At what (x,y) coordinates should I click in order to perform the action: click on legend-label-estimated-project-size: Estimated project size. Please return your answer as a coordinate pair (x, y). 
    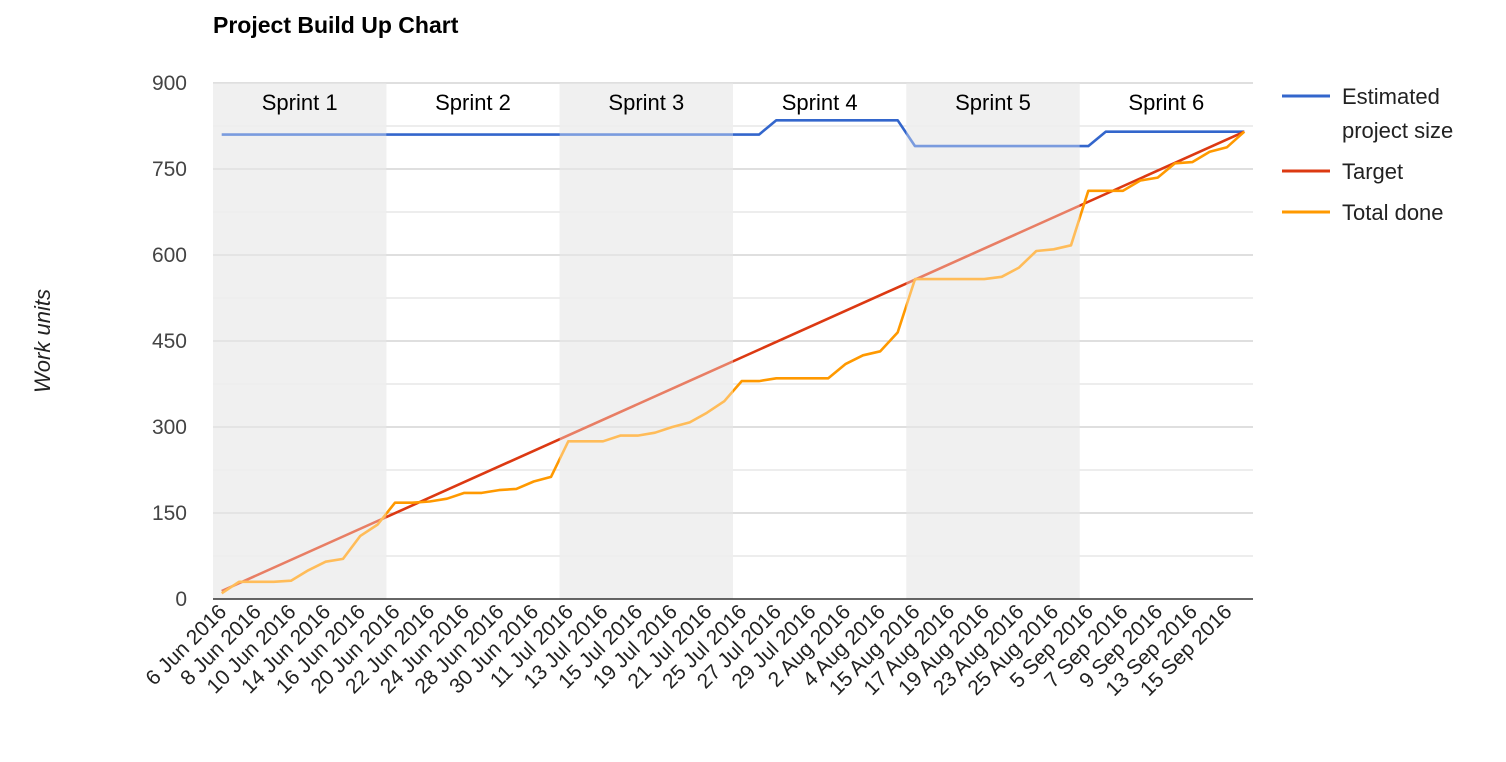
    Looking at the image, I should click on (1397, 113).